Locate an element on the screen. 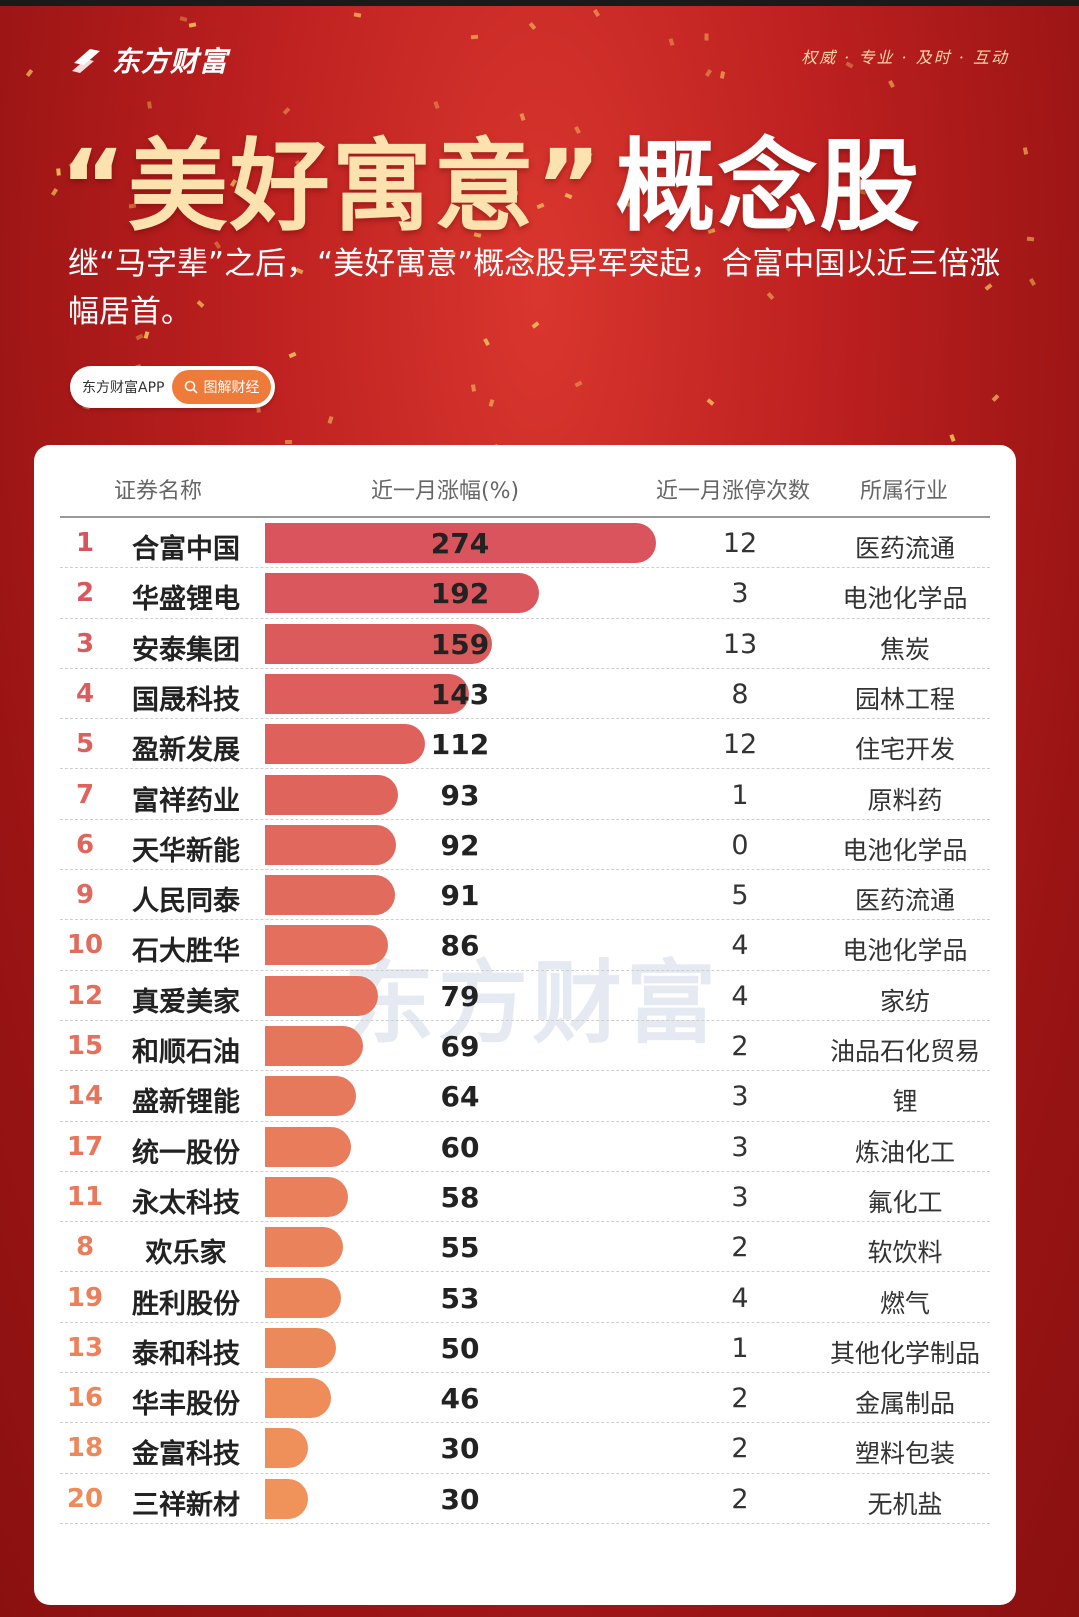 This screenshot has height=1617, width=1079. limit-up-count: 12 is located at coordinates (740, 543).